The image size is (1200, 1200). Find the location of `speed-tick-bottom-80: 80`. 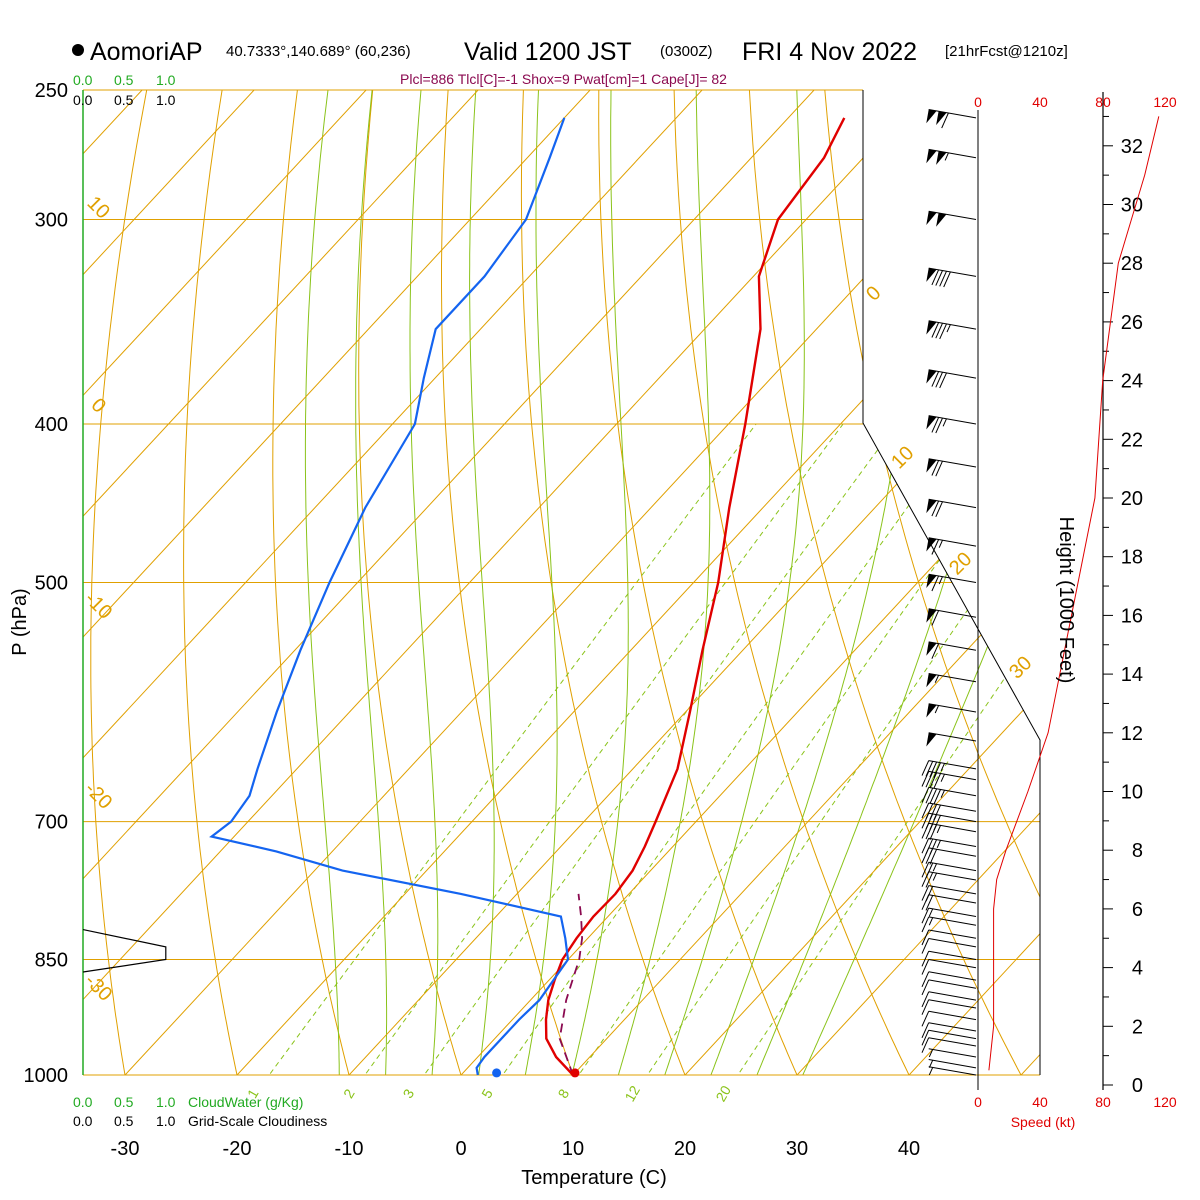

speed-tick-bottom-80: 80 is located at coordinates (1103, 1102).